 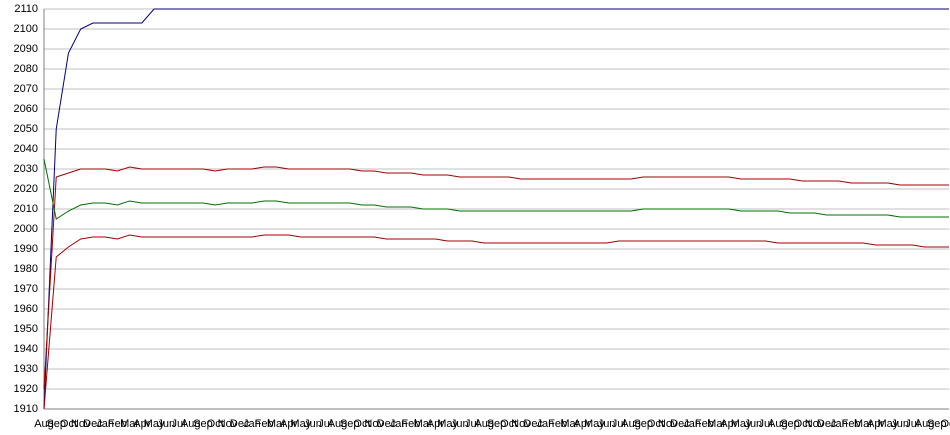 I want to click on series-line, so click(x=496, y=189).